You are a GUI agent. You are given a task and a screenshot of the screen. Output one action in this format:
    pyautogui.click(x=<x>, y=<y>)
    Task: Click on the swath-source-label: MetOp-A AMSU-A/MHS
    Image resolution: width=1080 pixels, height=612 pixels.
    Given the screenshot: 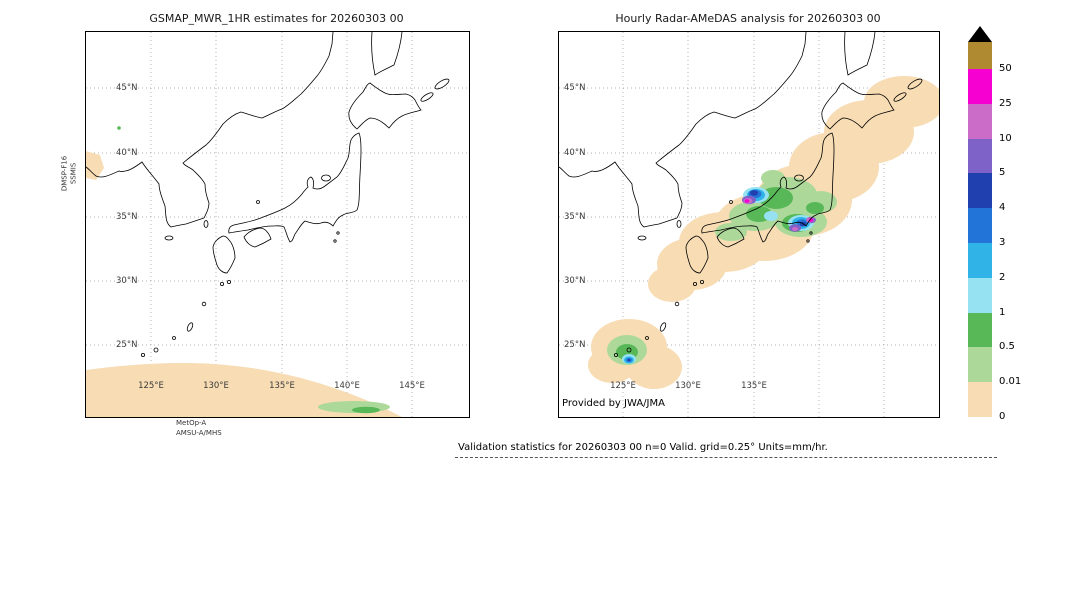 What is the action you would take?
    pyautogui.click(x=199, y=429)
    